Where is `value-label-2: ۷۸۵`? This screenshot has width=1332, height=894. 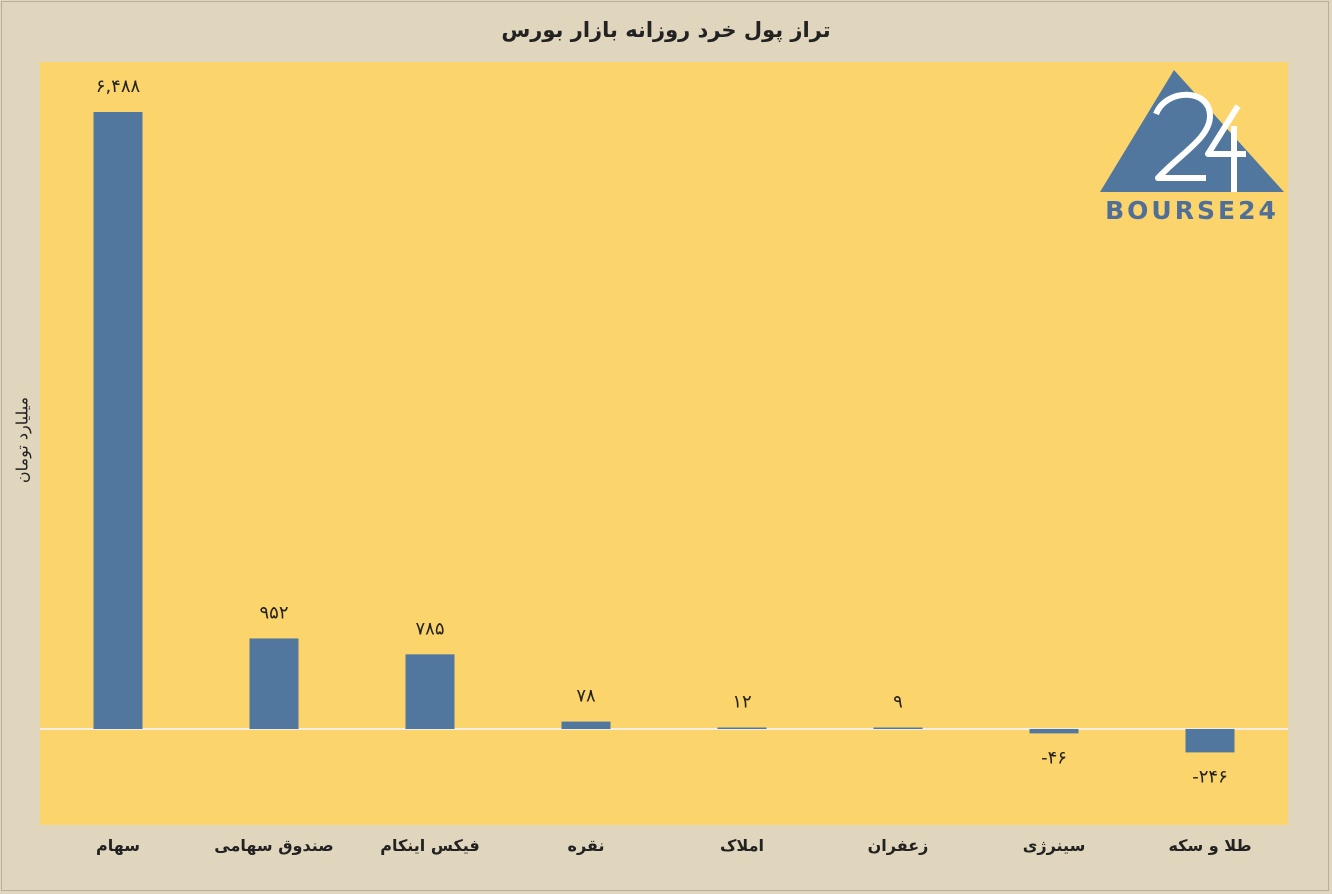
value-label-2: ۷۸۵ is located at coordinates (429, 628).